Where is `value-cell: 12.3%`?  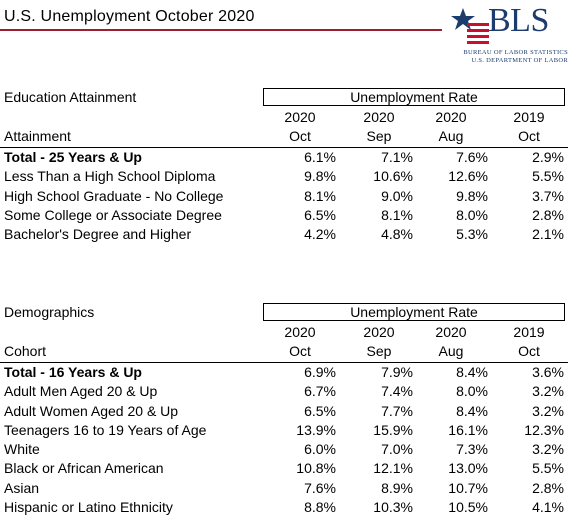 value-cell: 12.3% is located at coordinates (544, 429).